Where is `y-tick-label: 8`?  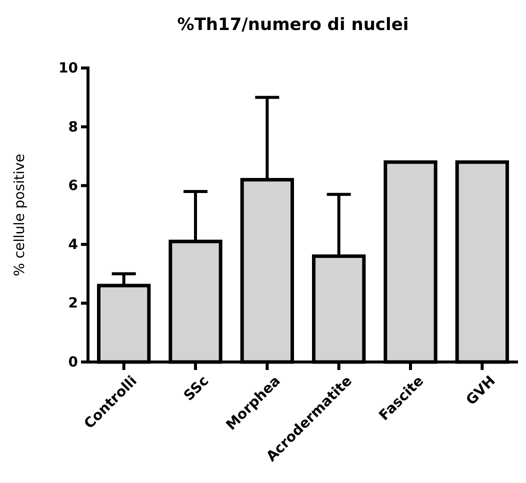 y-tick-label: 8 is located at coordinates (73, 127).